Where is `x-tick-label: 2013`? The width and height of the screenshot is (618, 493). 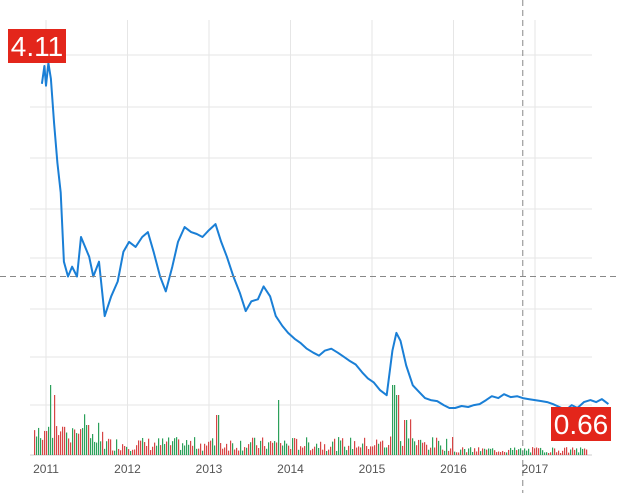 x-tick-label: 2013 is located at coordinates (209, 469).